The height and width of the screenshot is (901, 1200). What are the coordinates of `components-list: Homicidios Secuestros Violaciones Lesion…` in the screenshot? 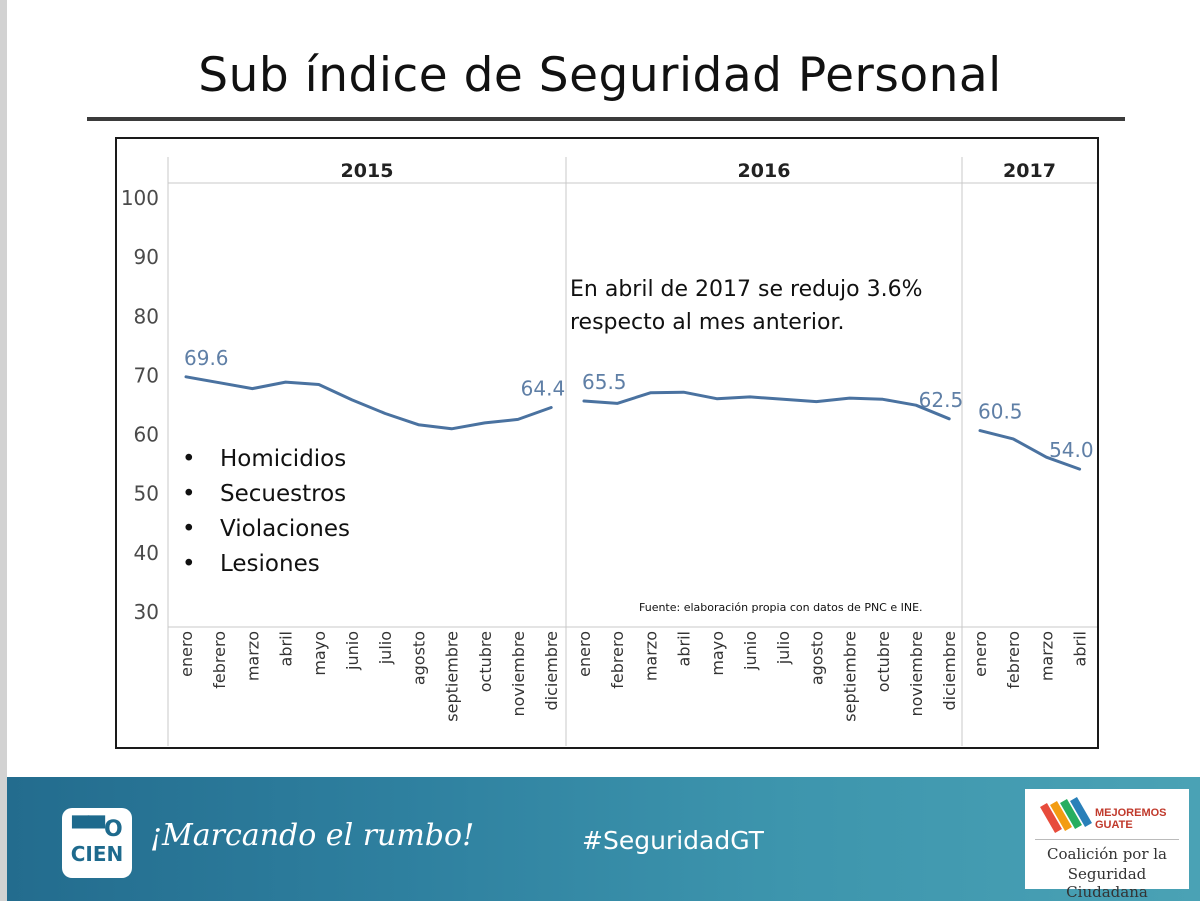 It's located at (265, 516).